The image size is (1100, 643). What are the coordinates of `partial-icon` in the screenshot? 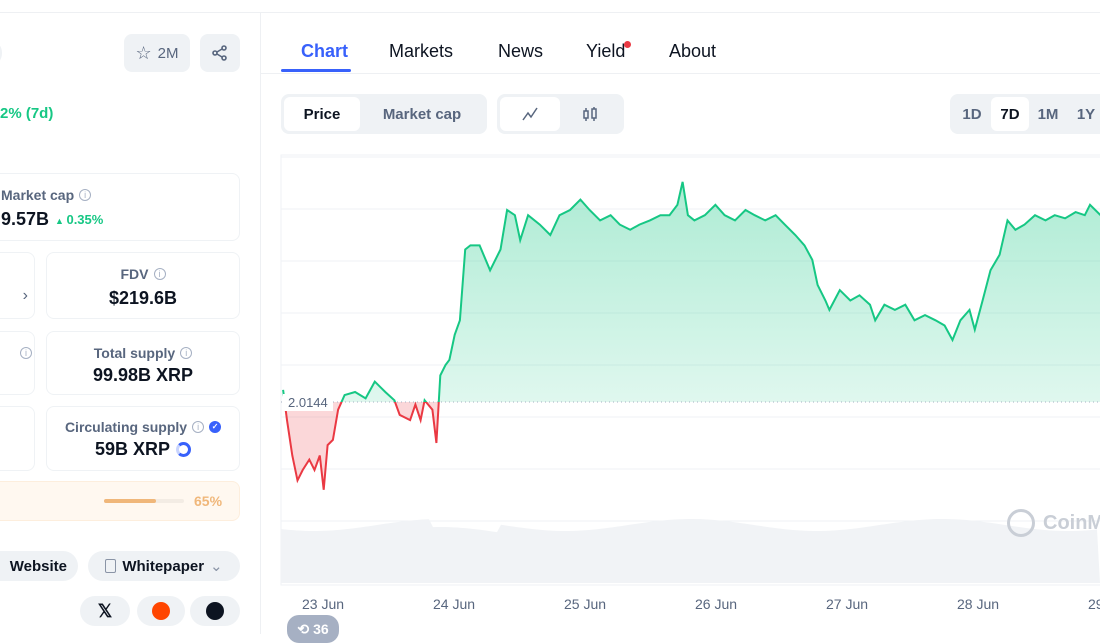 It's located at (1, 53).